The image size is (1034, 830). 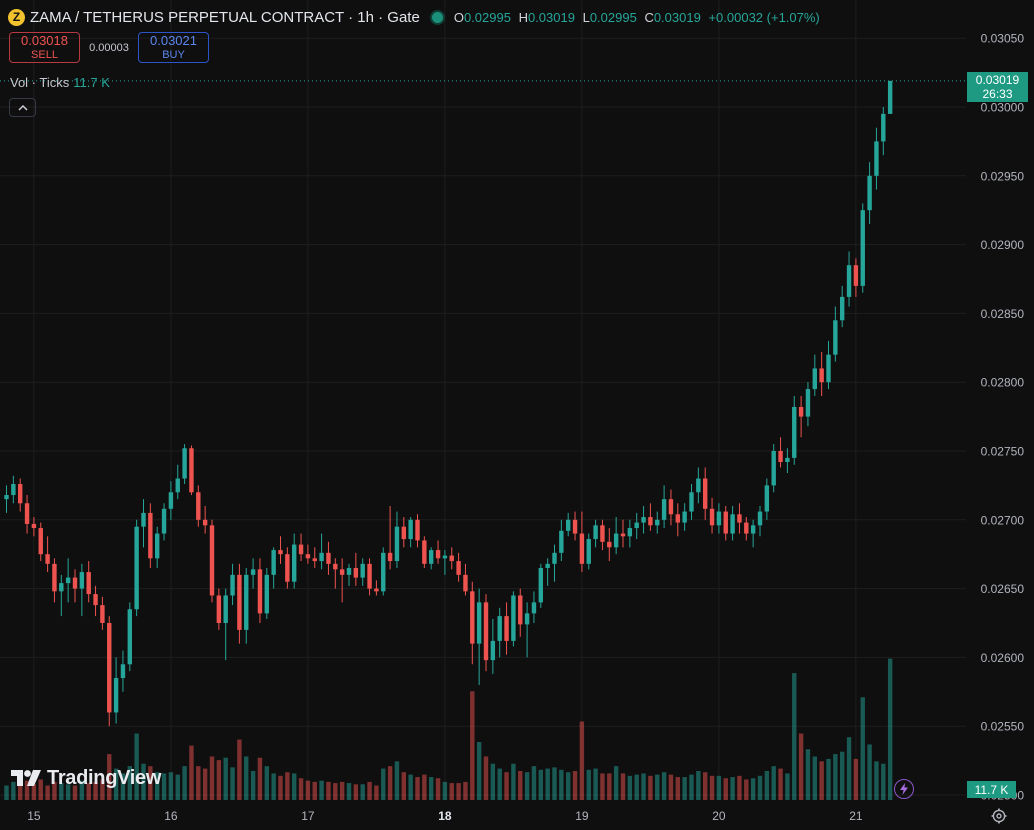 What do you see at coordinates (904, 789) in the screenshot?
I see `lightning-button` at bounding box center [904, 789].